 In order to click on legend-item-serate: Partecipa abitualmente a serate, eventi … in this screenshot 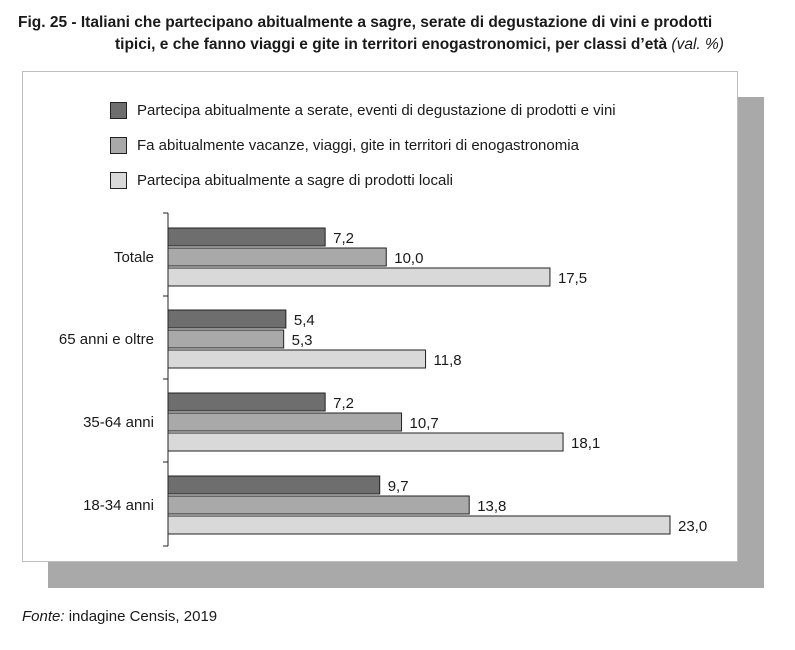, I will do `click(363, 110)`.